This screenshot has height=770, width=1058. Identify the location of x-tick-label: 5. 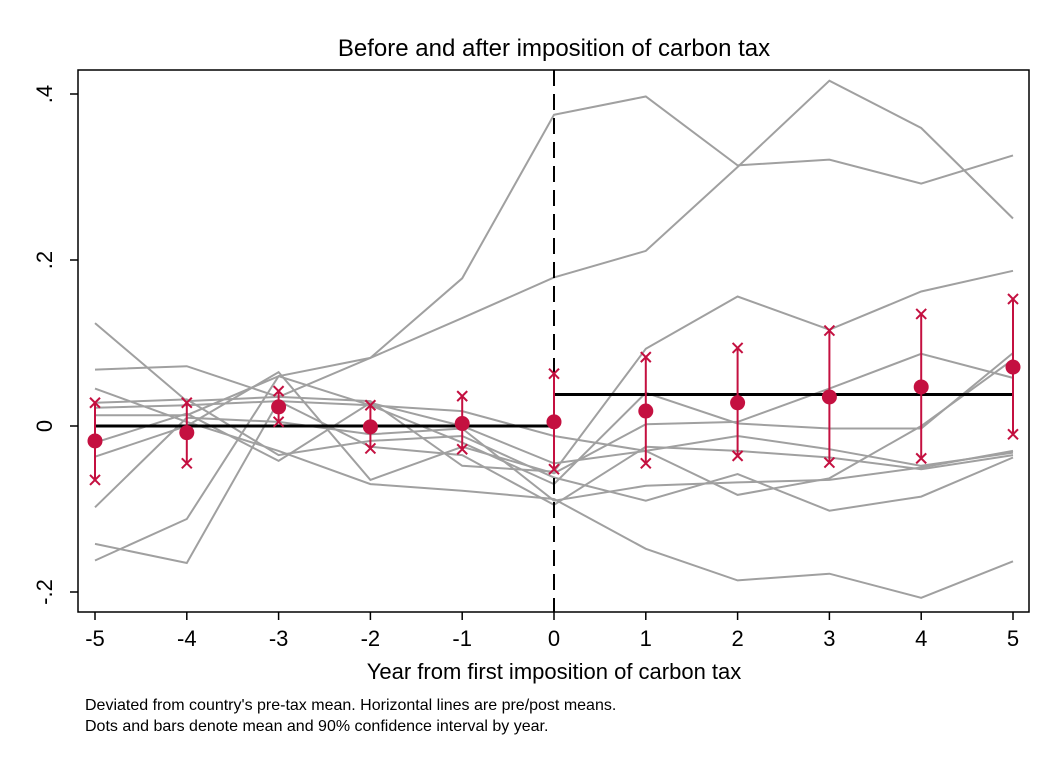
(1013, 638).